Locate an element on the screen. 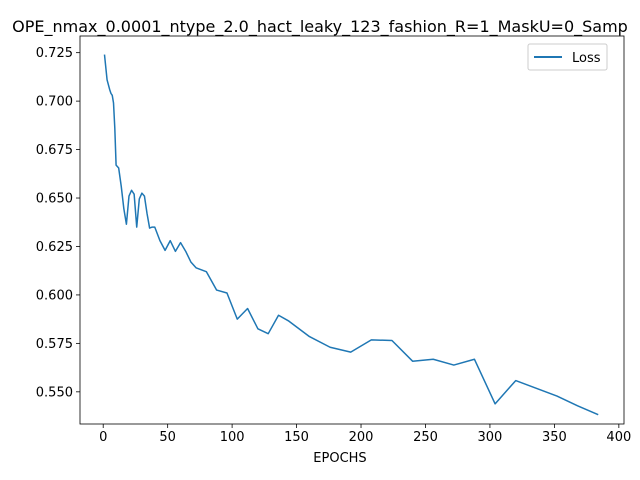 The width and height of the screenshot is (640, 480). x-tick-label: 0 is located at coordinates (103, 437).